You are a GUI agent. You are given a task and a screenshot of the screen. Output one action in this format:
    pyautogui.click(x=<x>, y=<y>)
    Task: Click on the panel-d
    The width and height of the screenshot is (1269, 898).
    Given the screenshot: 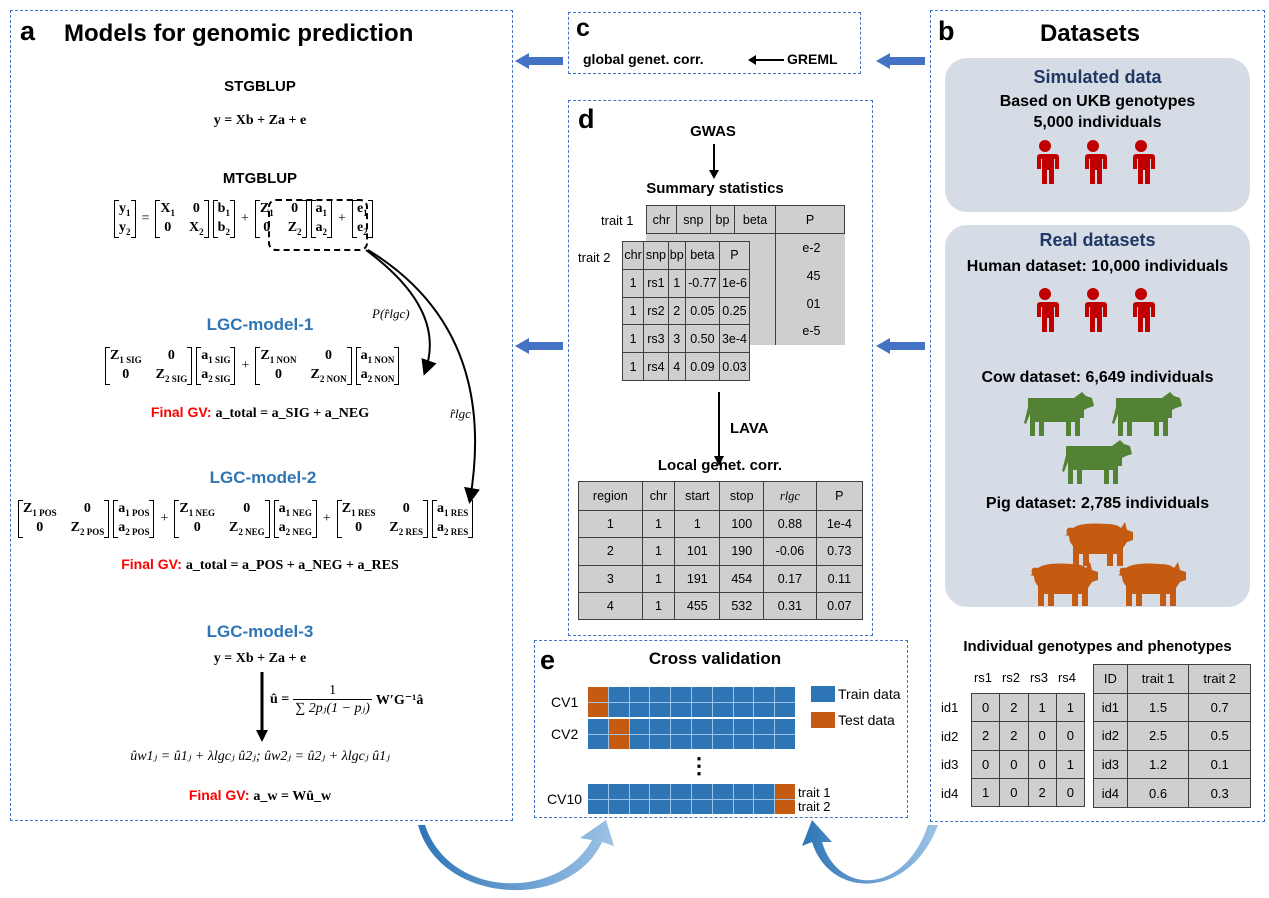 What is the action you would take?
    pyautogui.click(x=720, y=368)
    